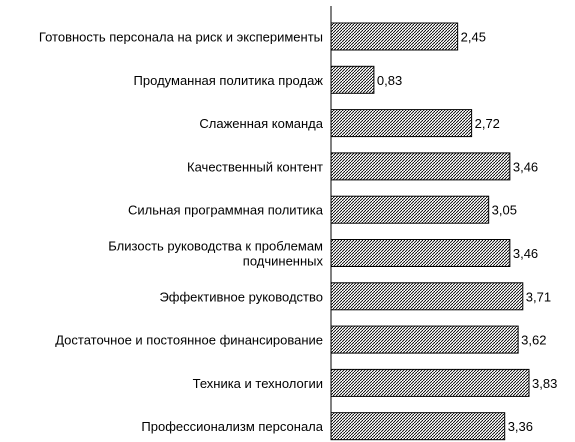  I want to click on category-label-5: Сильная программная политика, so click(226, 210).